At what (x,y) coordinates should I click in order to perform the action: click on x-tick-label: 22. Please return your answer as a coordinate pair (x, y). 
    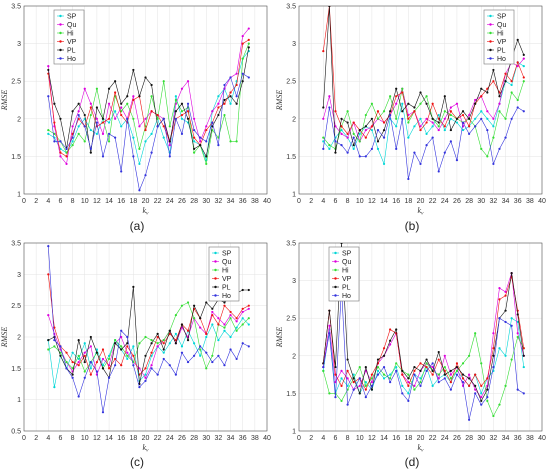
    Looking at the image, I should click on (158, 438).